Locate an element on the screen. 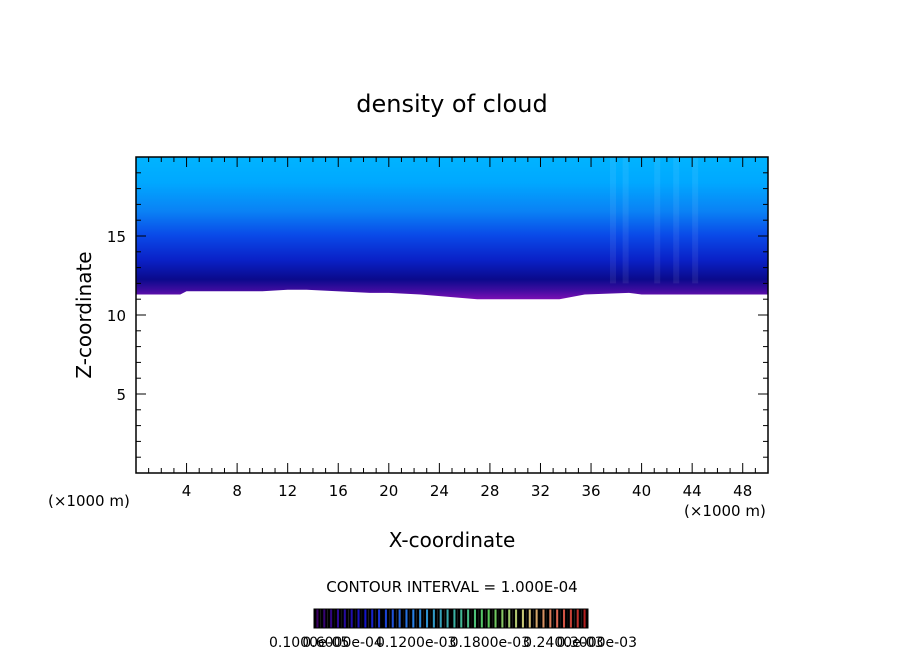 This screenshot has width=904, height=654. x-unit-right: (×1000 m) is located at coordinates (725, 511).